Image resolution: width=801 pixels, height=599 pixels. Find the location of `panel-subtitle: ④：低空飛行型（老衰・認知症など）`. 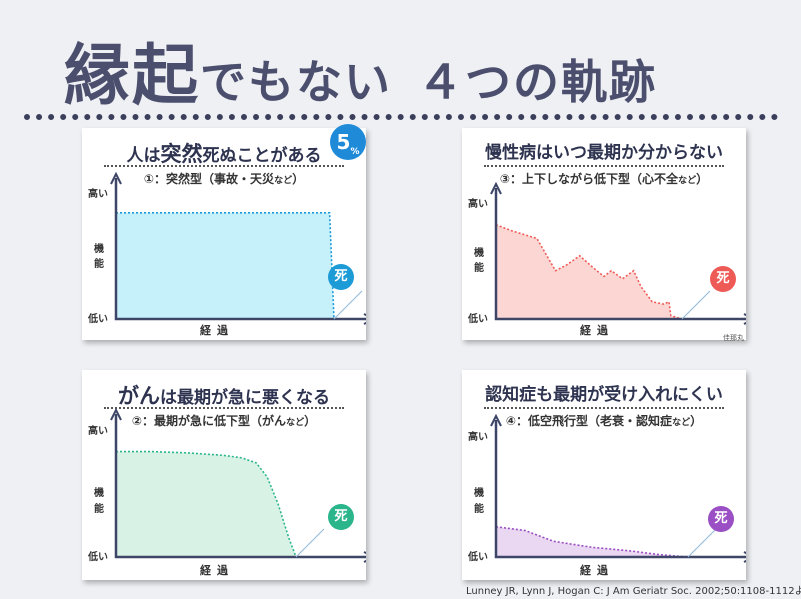

panel-subtitle: ④：低空飛行型（老衰・認知症など） is located at coordinates (604, 421).